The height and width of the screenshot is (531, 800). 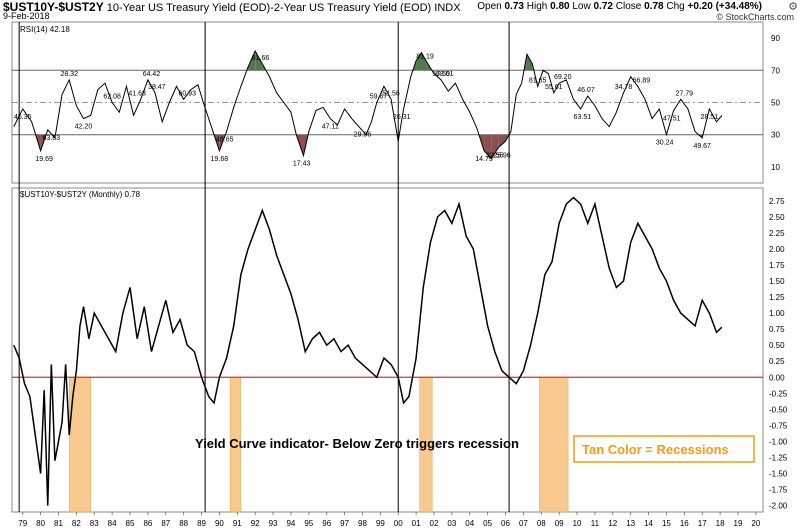 What do you see at coordinates (702, 146) in the screenshot?
I see `rsi-annotation: 49.67` at bounding box center [702, 146].